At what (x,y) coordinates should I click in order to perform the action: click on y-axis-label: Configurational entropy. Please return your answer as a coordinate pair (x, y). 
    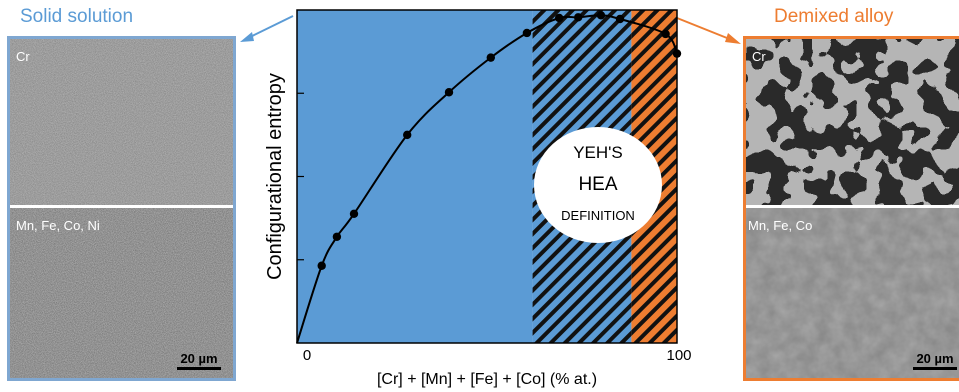
    Looking at the image, I should click on (275, 176).